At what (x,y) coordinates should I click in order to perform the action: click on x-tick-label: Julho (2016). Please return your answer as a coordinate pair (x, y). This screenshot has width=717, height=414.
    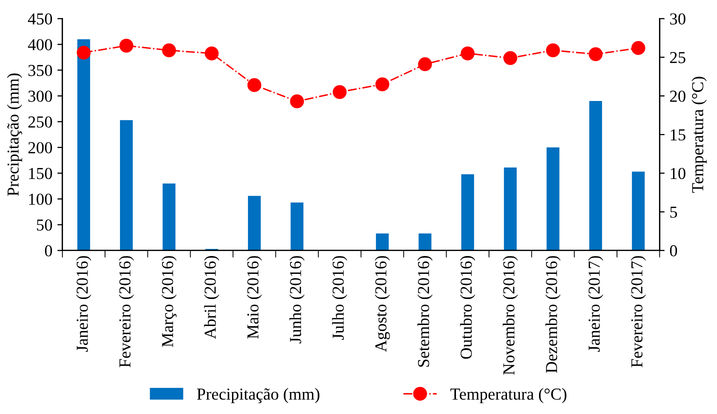
    Looking at the image, I should click on (340, 298).